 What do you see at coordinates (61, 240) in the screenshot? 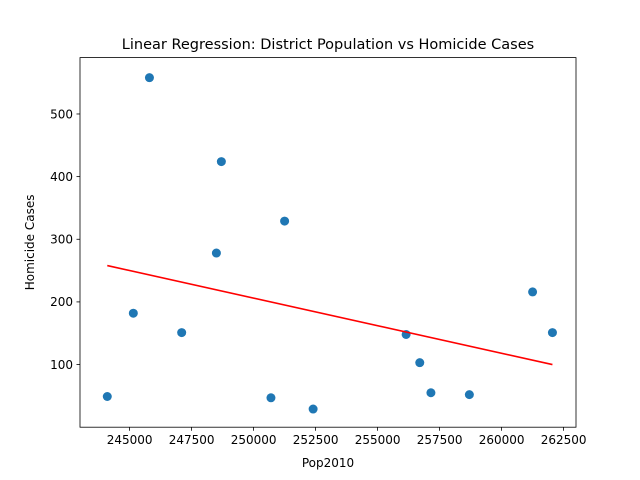
I see `y-tick-label: 300` at bounding box center [61, 240].